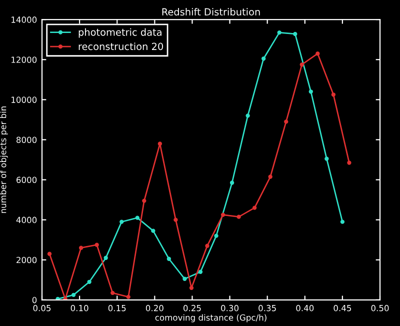 The height and width of the screenshot is (326, 400). I want to click on y-tick-label: 14000, so click(24, 19).